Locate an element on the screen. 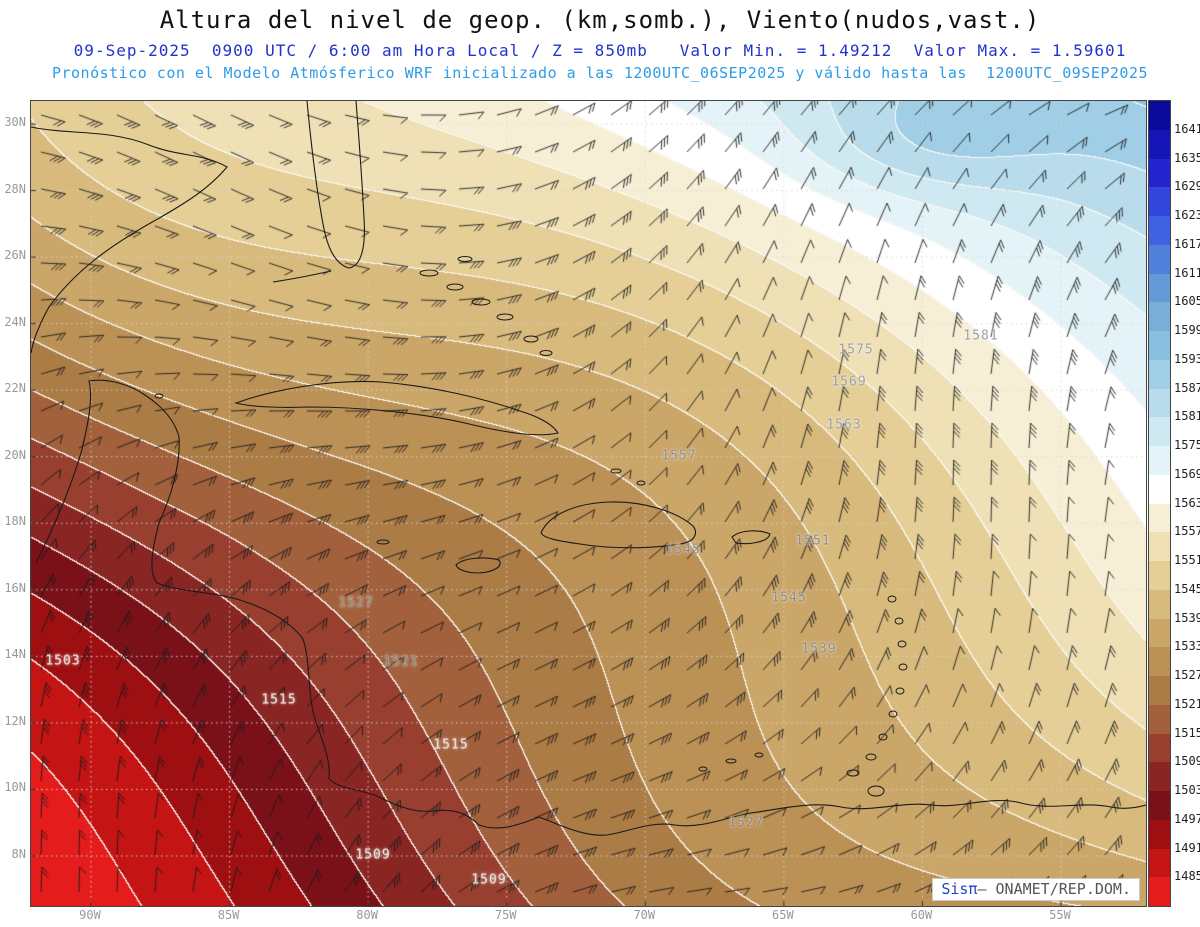 This screenshot has height=927, width=1200. lon-tick-label: 55W is located at coordinates (1060, 915).